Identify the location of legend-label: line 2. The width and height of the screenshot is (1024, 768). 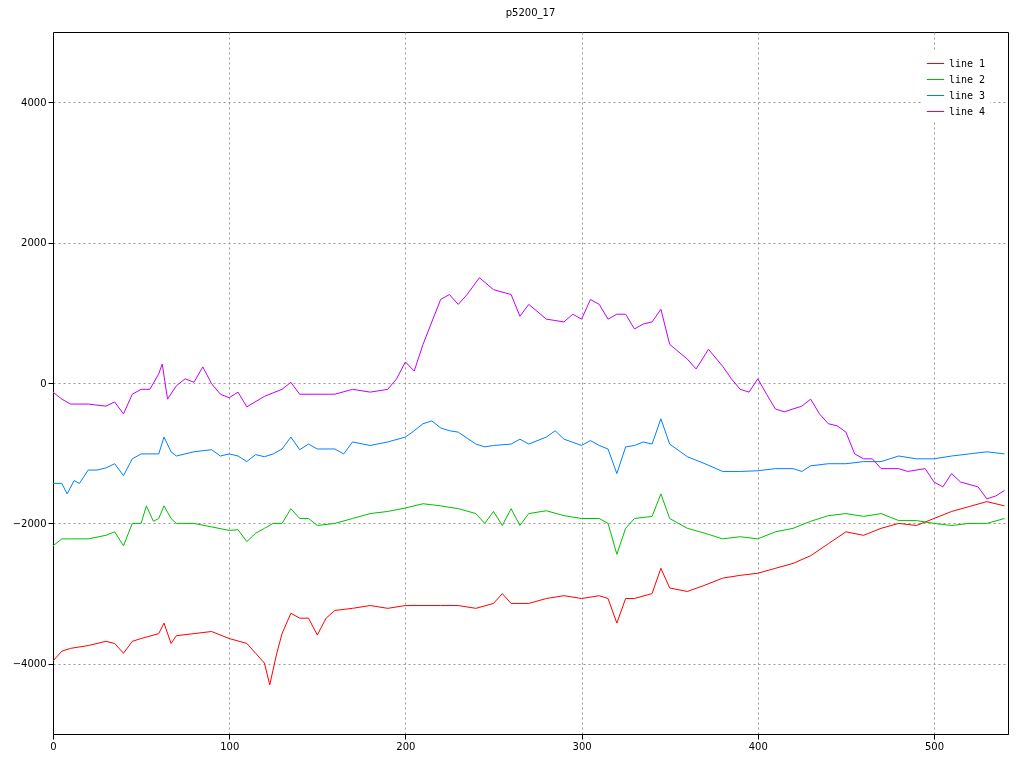
(967, 79).